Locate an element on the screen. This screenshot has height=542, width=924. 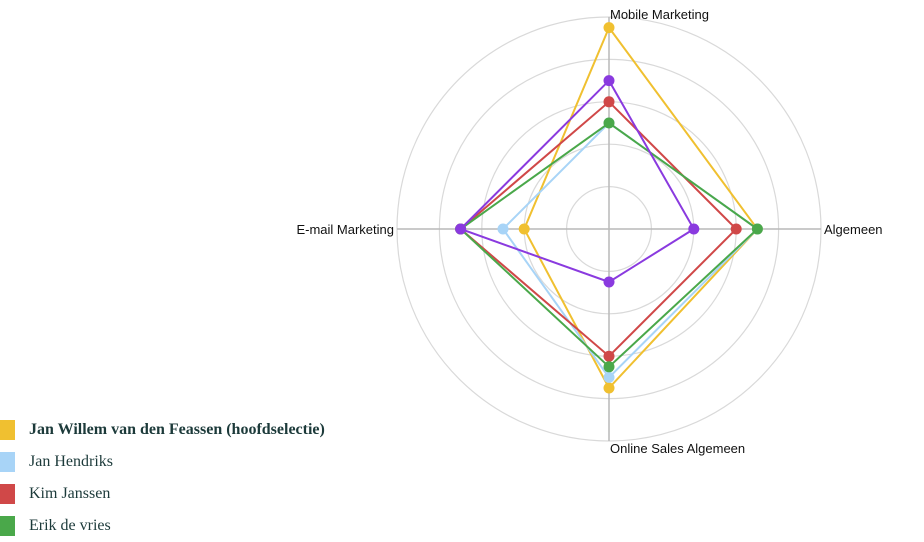
axis-label: Online Sales Algemeen is located at coordinates (677, 448).